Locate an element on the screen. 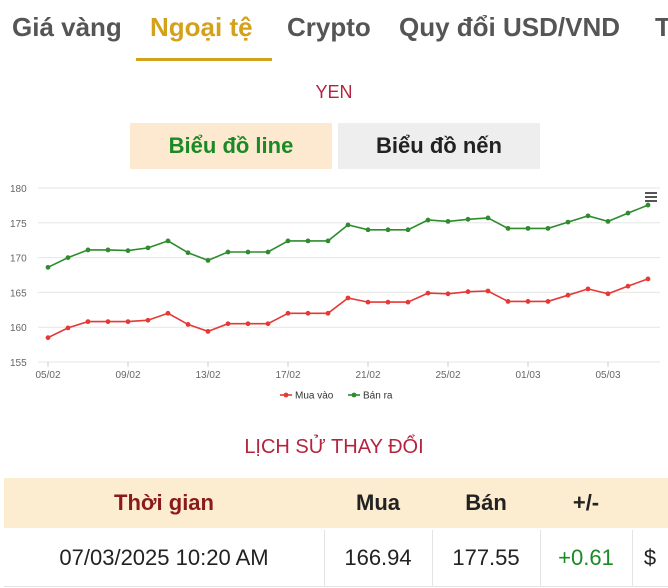 Image resolution: width=668 pixels, height=588 pixels. x-tick-label: 09/02 is located at coordinates (127, 375).